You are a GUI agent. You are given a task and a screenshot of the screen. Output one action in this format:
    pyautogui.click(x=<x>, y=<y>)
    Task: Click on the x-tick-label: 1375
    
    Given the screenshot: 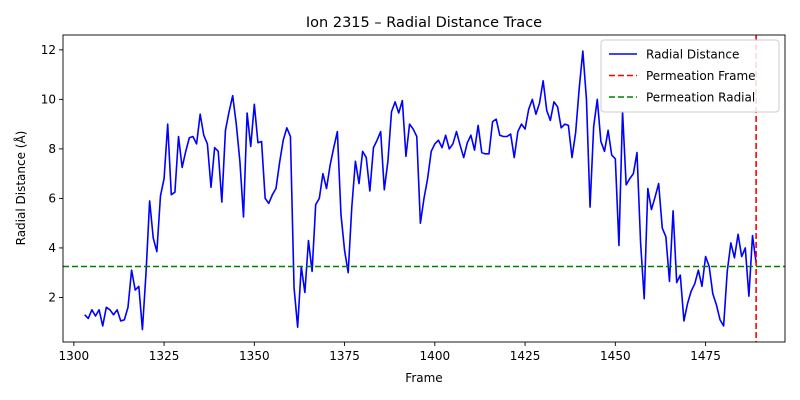 What is the action you would take?
    pyautogui.click(x=344, y=356)
    